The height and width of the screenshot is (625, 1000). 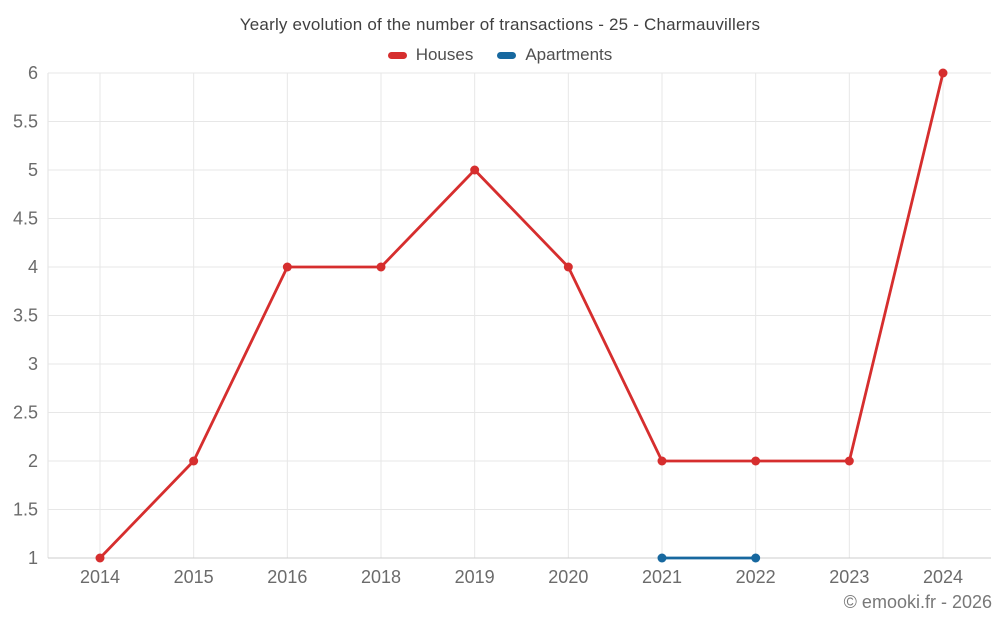 What do you see at coordinates (33, 73) in the screenshot?
I see `y-tick-label-6: 6` at bounding box center [33, 73].